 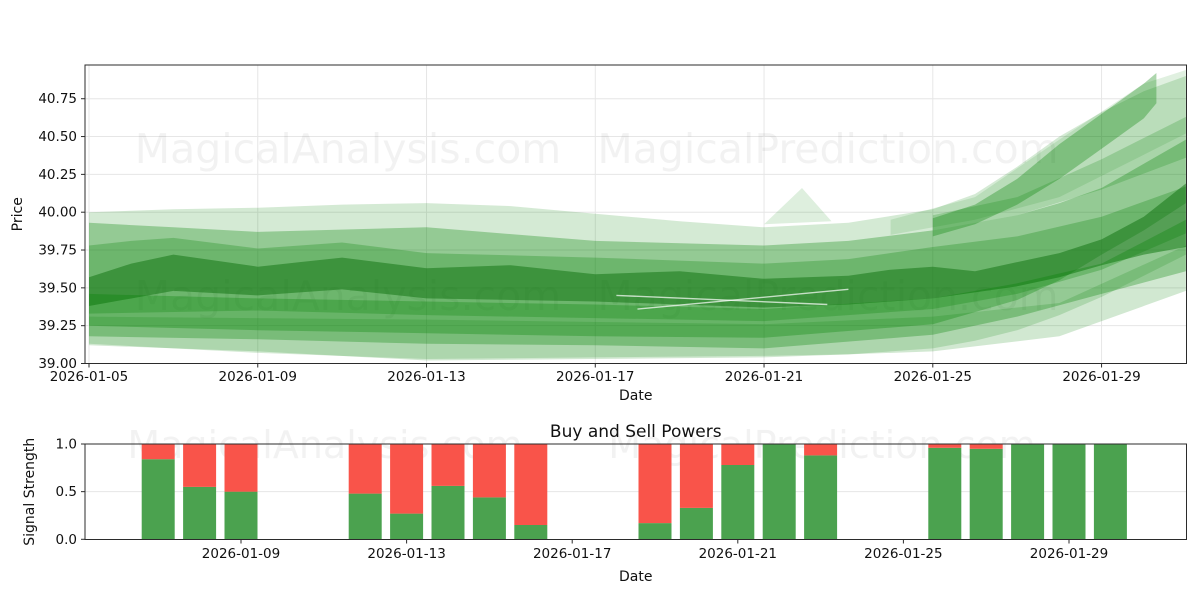 I want to click on price-tick-label: 40.25, so click(x=57, y=175).